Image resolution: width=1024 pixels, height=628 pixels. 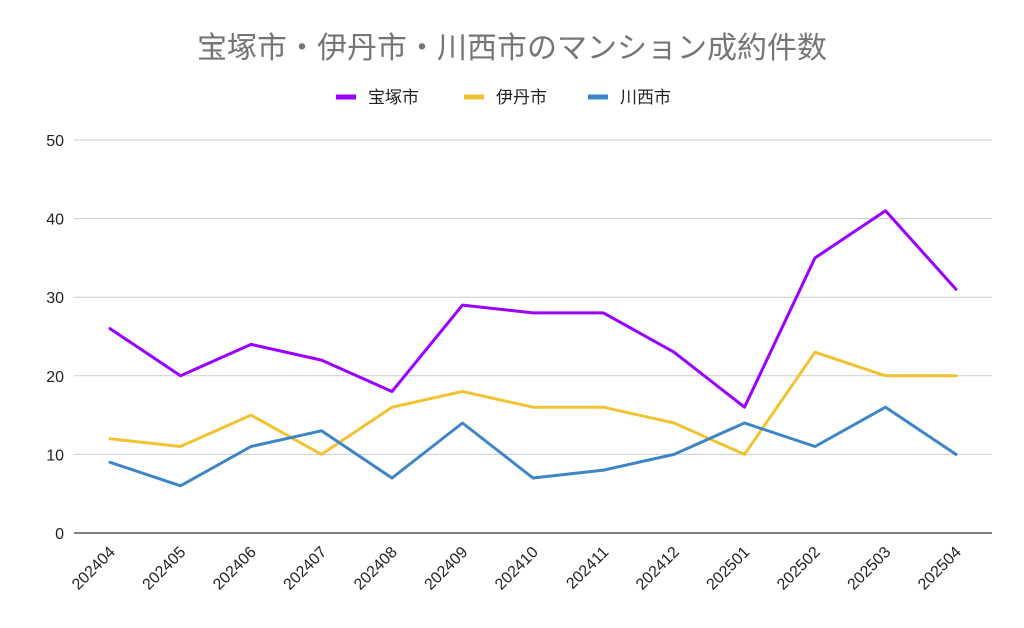 What do you see at coordinates (729, 569) in the screenshot?
I see `x-tick-label: 202501` at bounding box center [729, 569].